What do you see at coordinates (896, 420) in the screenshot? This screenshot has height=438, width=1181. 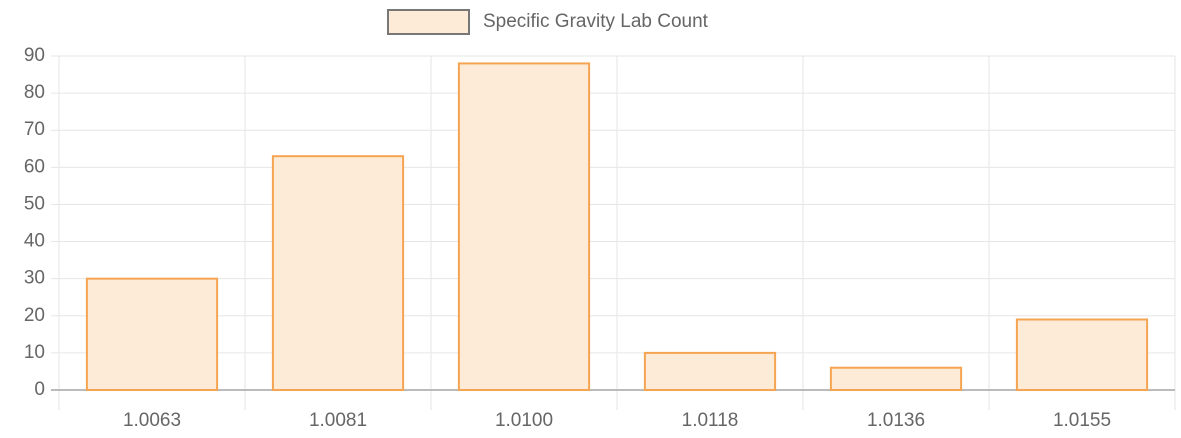 I see `x-tick-label: 1.0136` at bounding box center [896, 420].